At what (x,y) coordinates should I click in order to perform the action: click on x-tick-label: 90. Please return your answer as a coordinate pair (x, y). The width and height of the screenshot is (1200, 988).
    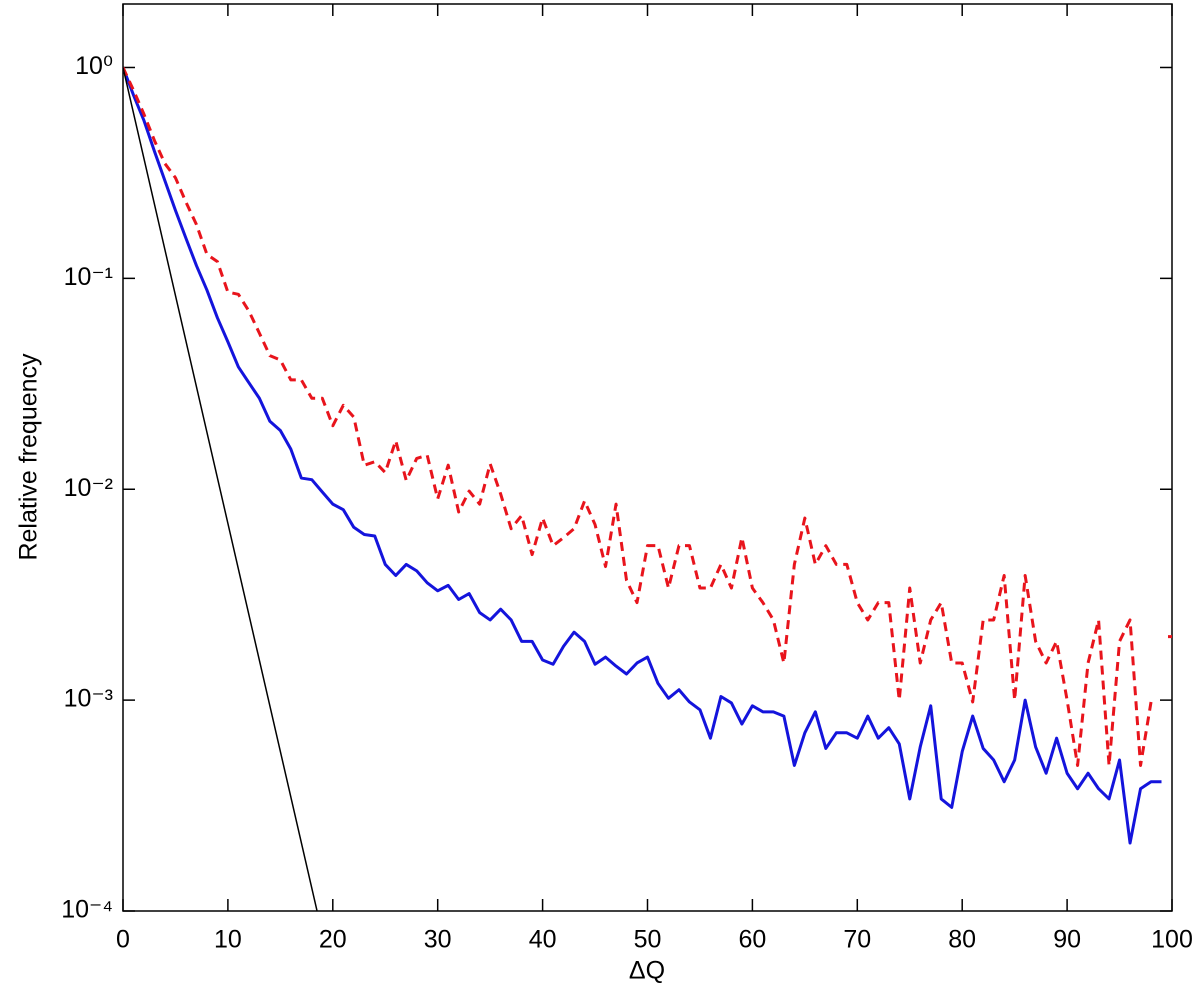
    Looking at the image, I should click on (1067, 940).